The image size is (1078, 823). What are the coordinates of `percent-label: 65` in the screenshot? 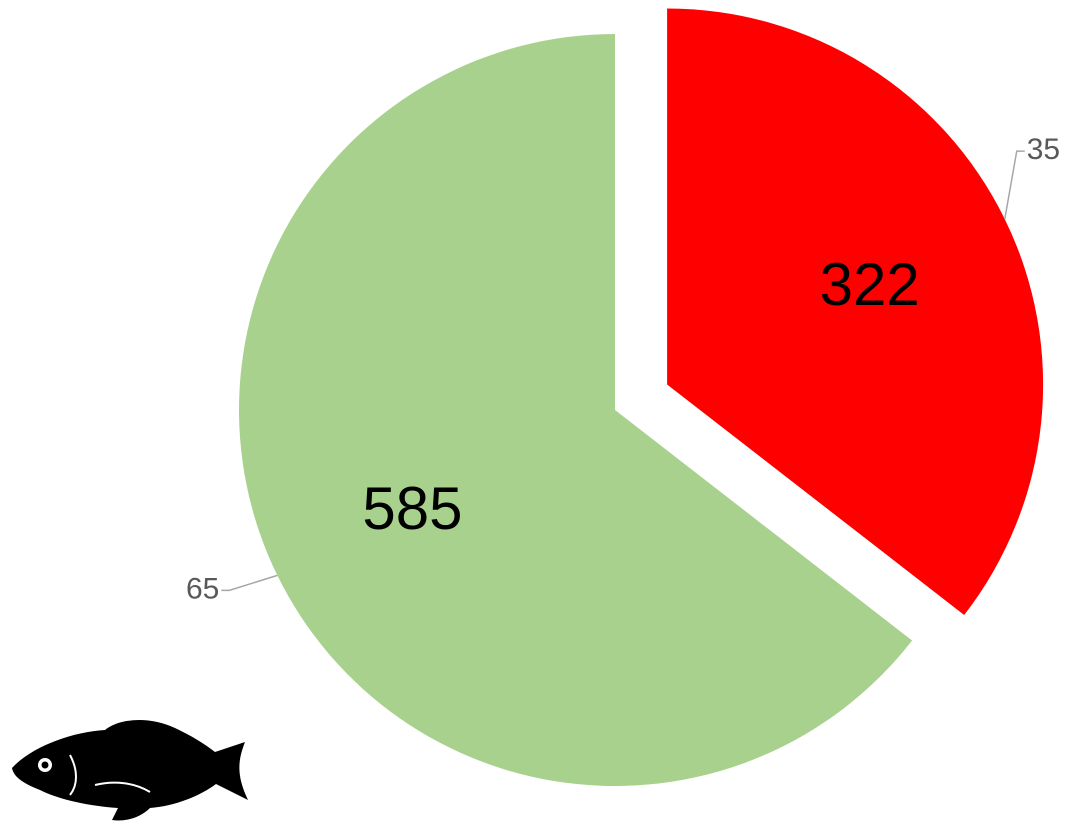 It's located at (202, 588).